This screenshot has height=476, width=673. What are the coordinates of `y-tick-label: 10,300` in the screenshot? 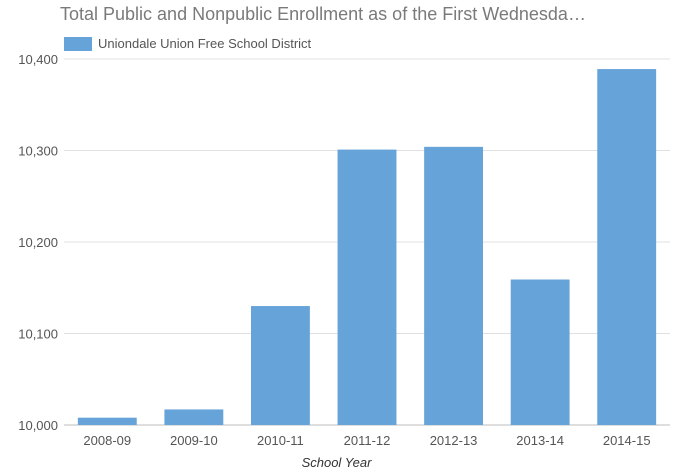 It's located at (38, 151).